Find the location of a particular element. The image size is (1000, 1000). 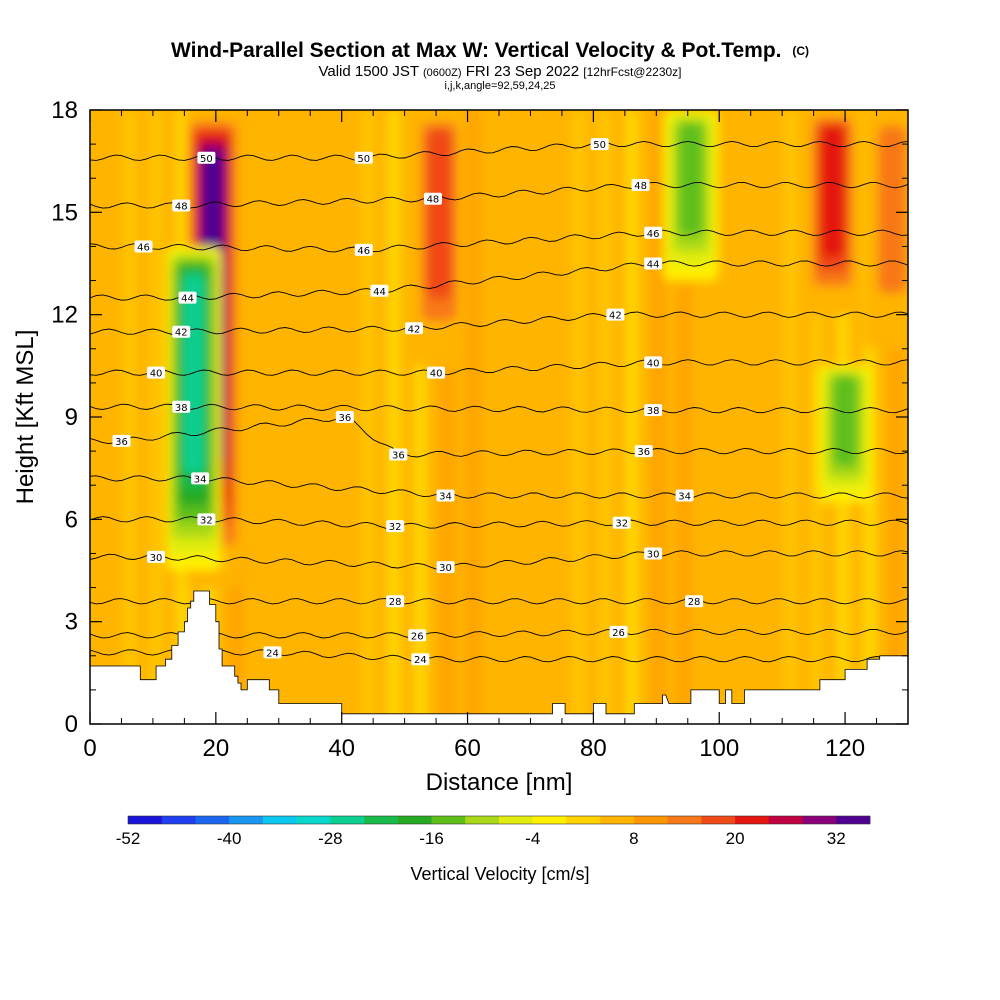

theta-contour-label: 28 is located at coordinates (694, 601).